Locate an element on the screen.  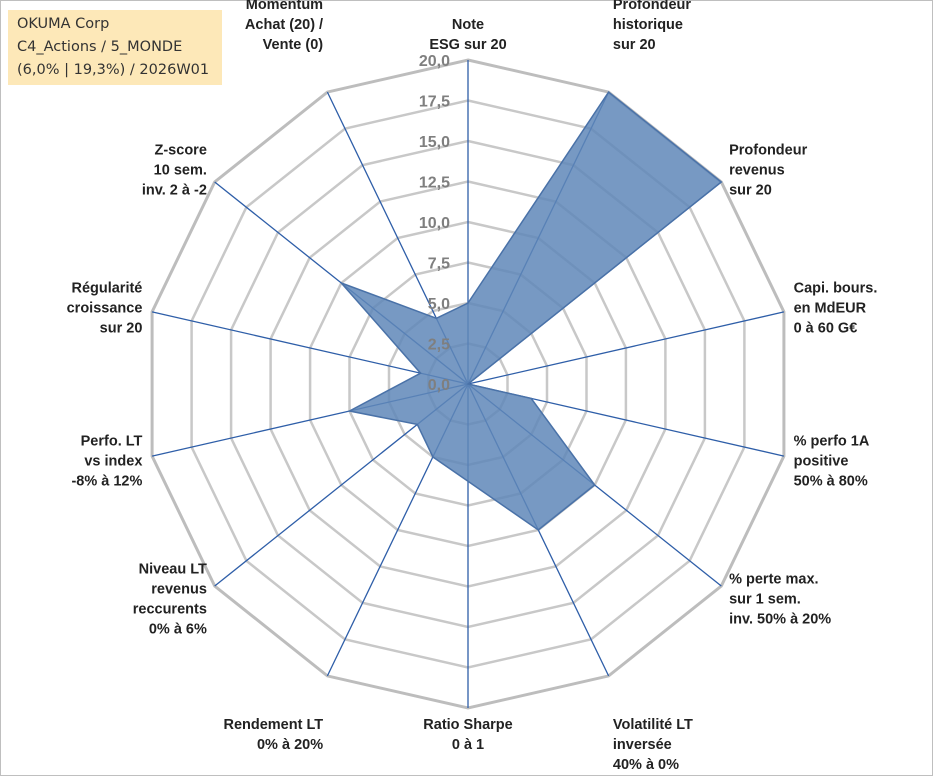
axis-label-line: sur 1 sem. is located at coordinates (765, 600).